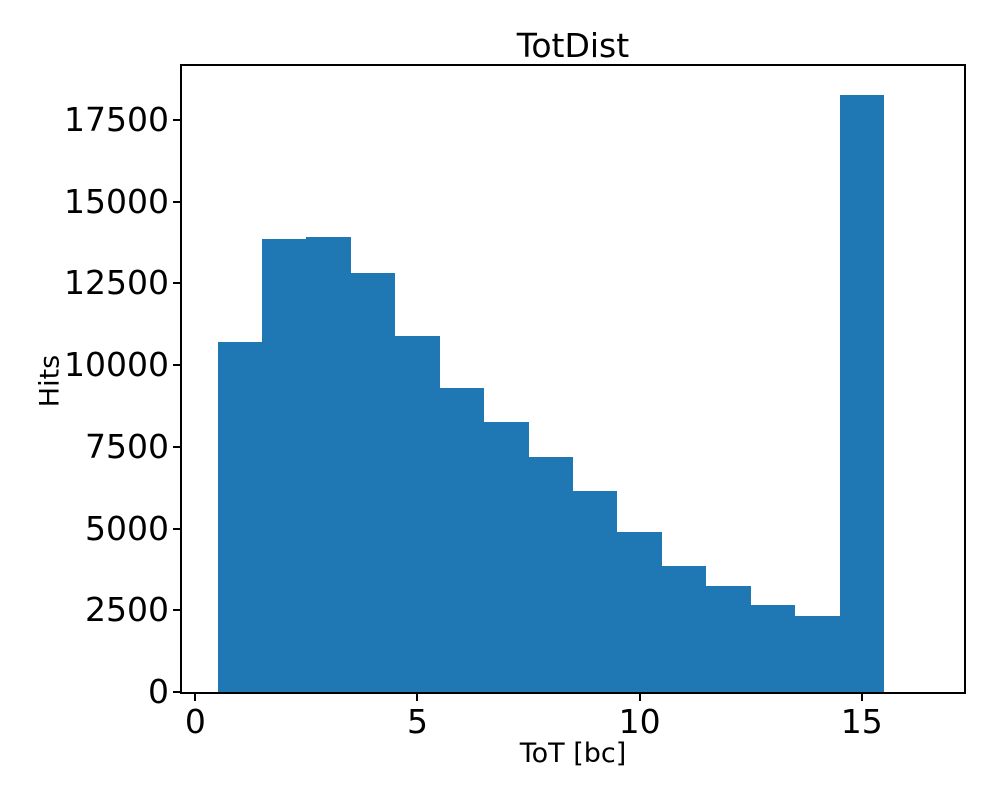 Image resolution: width=1000 pixels, height=800 pixels. Describe the element at coordinates (116, 365) in the screenshot. I see `y-tick-label: 10000` at that location.